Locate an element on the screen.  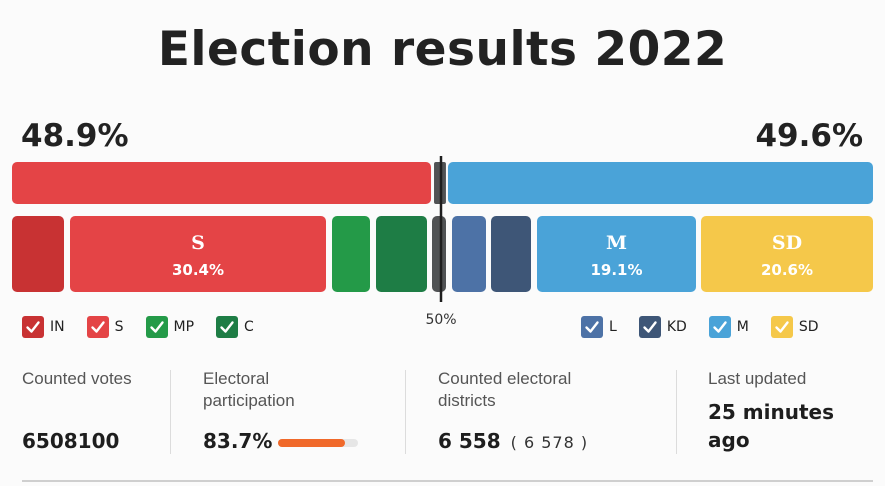
legend-right-bloc: L KD M SD is located at coordinates (711, 327).